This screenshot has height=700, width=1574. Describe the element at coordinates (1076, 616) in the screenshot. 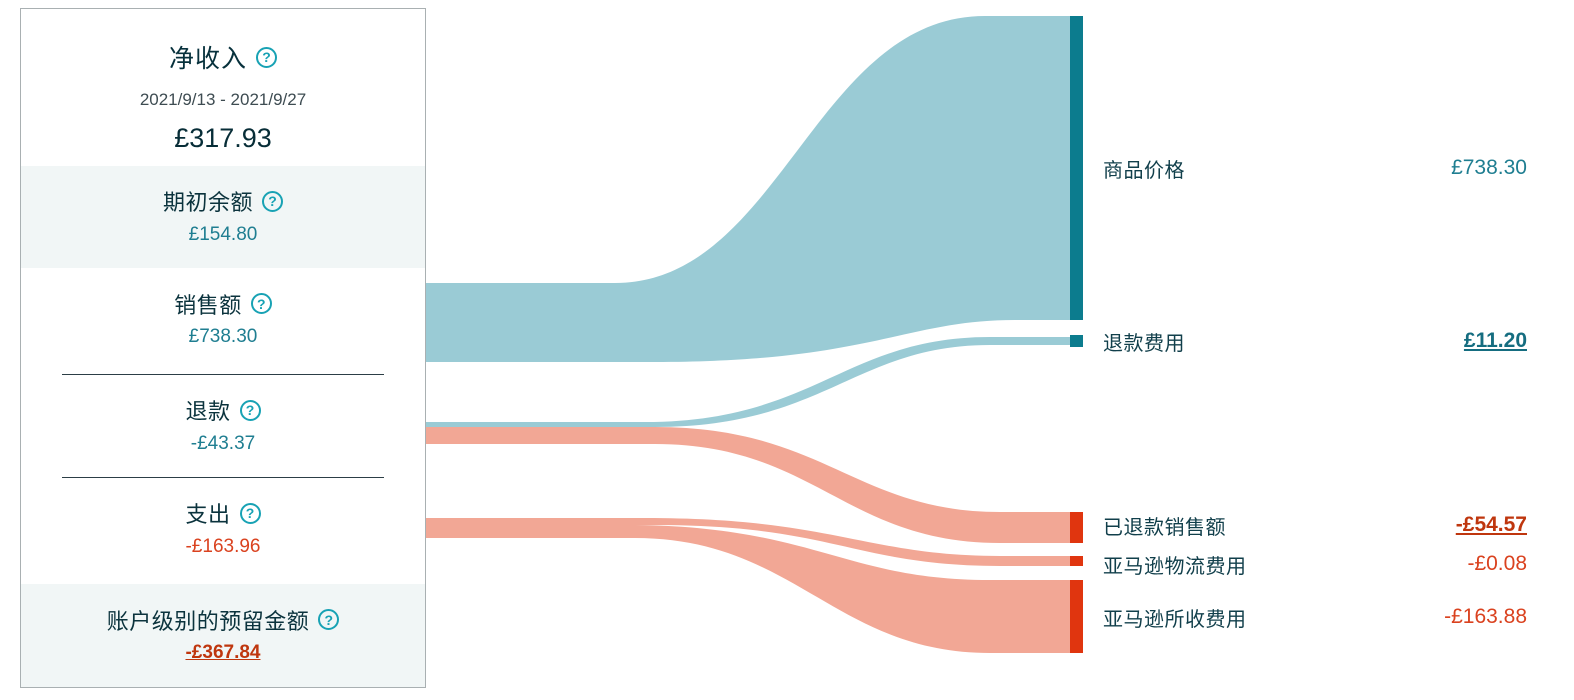

I see `node-amazon-fees` at that location.